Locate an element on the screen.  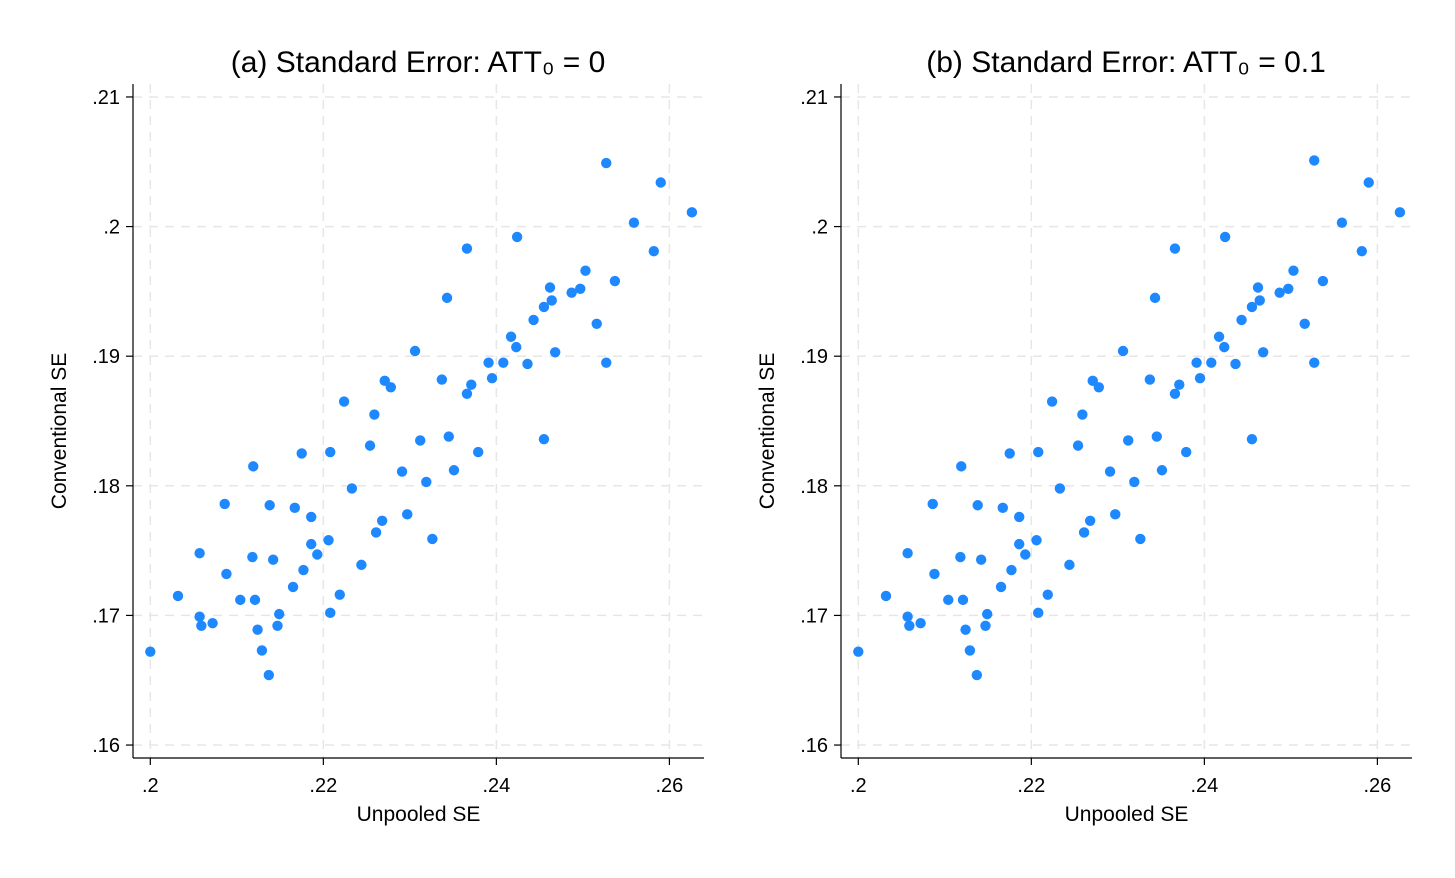
panel-a-y-tick-label: .19 is located at coordinates (106, 357).